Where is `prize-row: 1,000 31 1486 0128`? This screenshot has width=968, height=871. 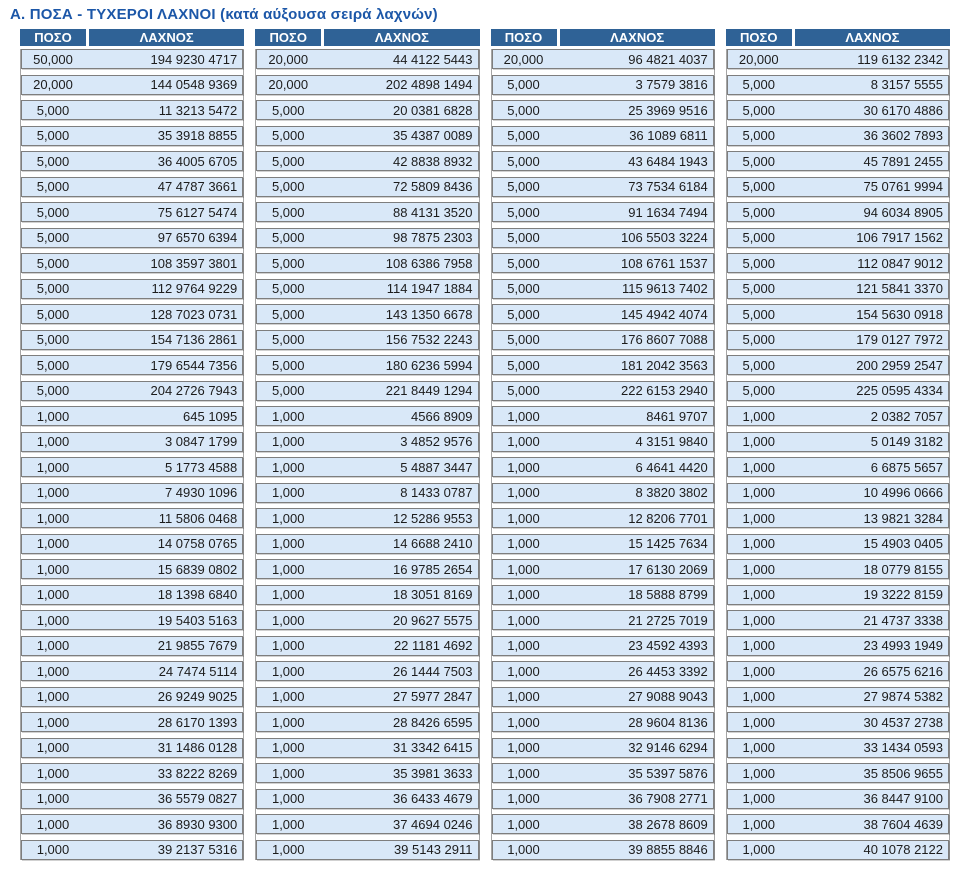 prize-row: 1,000 31 1486 0128 is located at coordinates (132, 747).